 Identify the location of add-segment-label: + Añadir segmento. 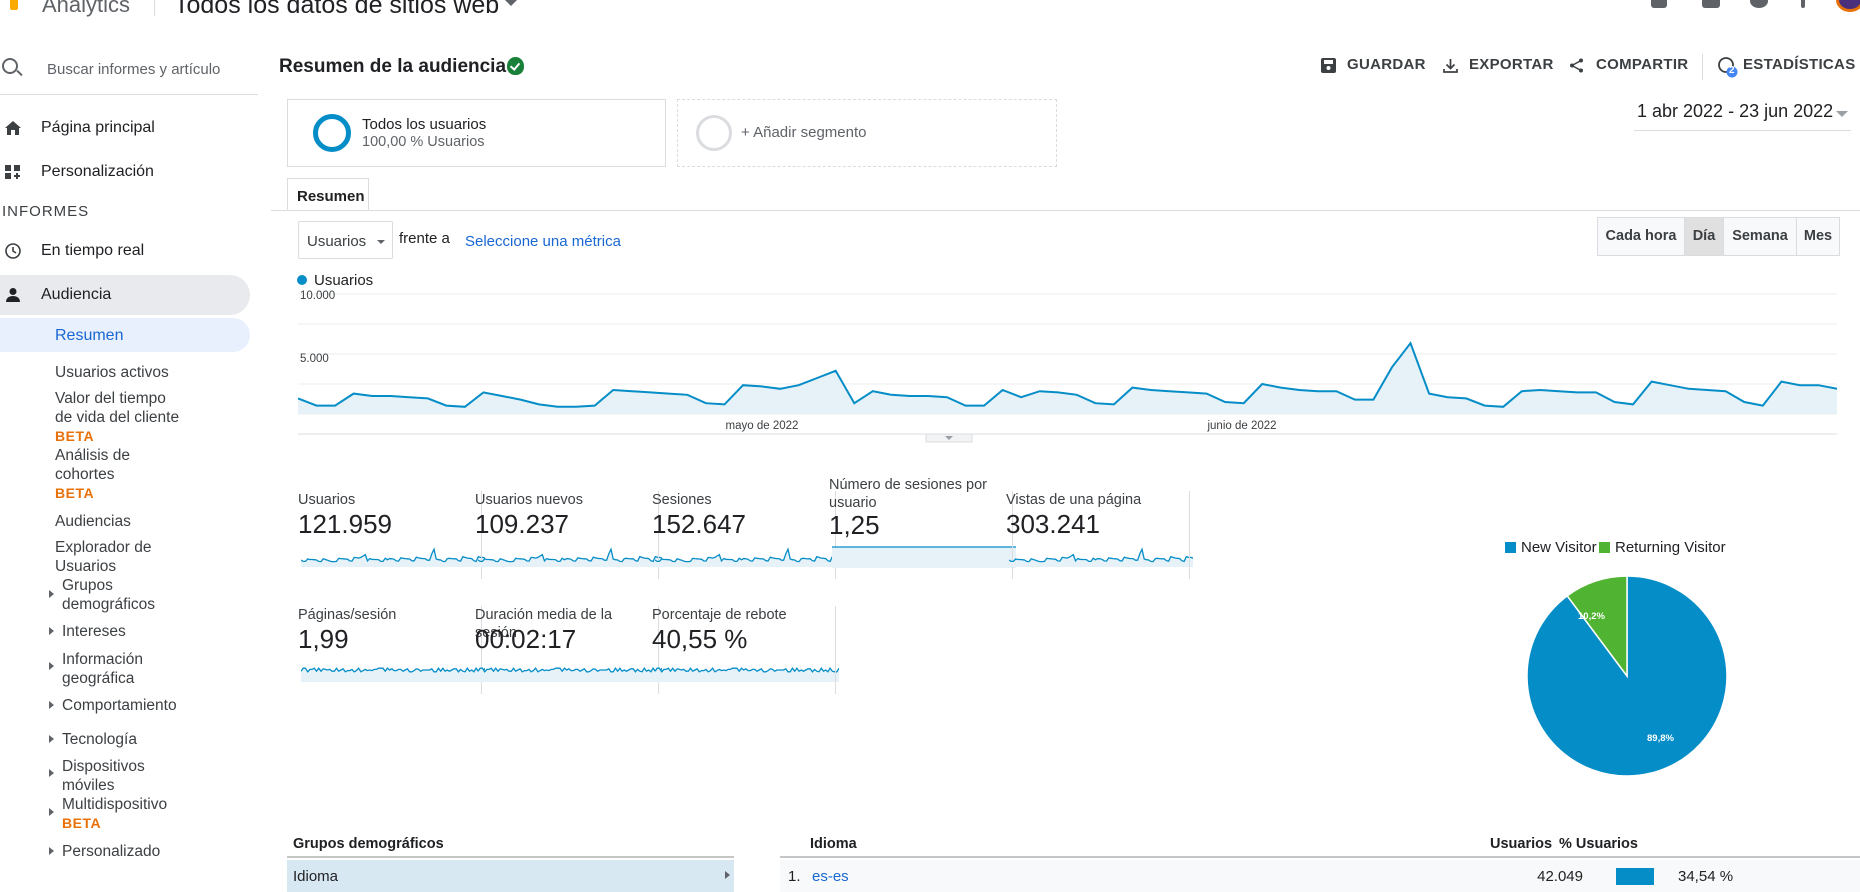
(804, 132).